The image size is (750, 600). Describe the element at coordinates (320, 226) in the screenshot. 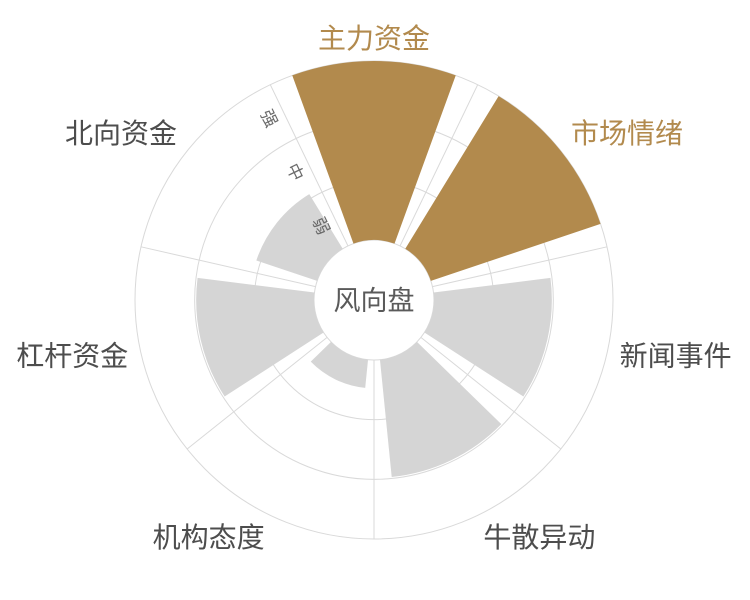

I see `ring-level-label-0: 弱` at that location.